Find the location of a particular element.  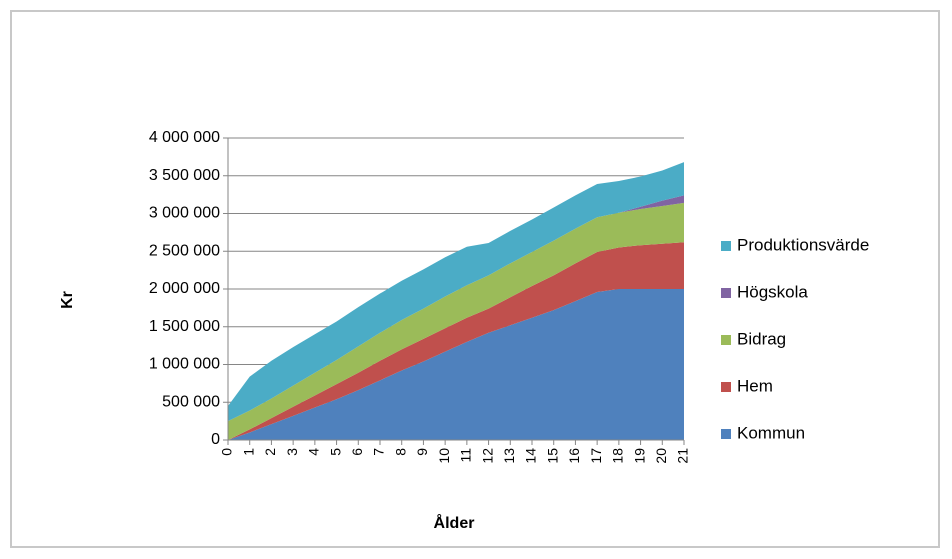

x-tick-label: 9 is located at coordinates (422, 452).